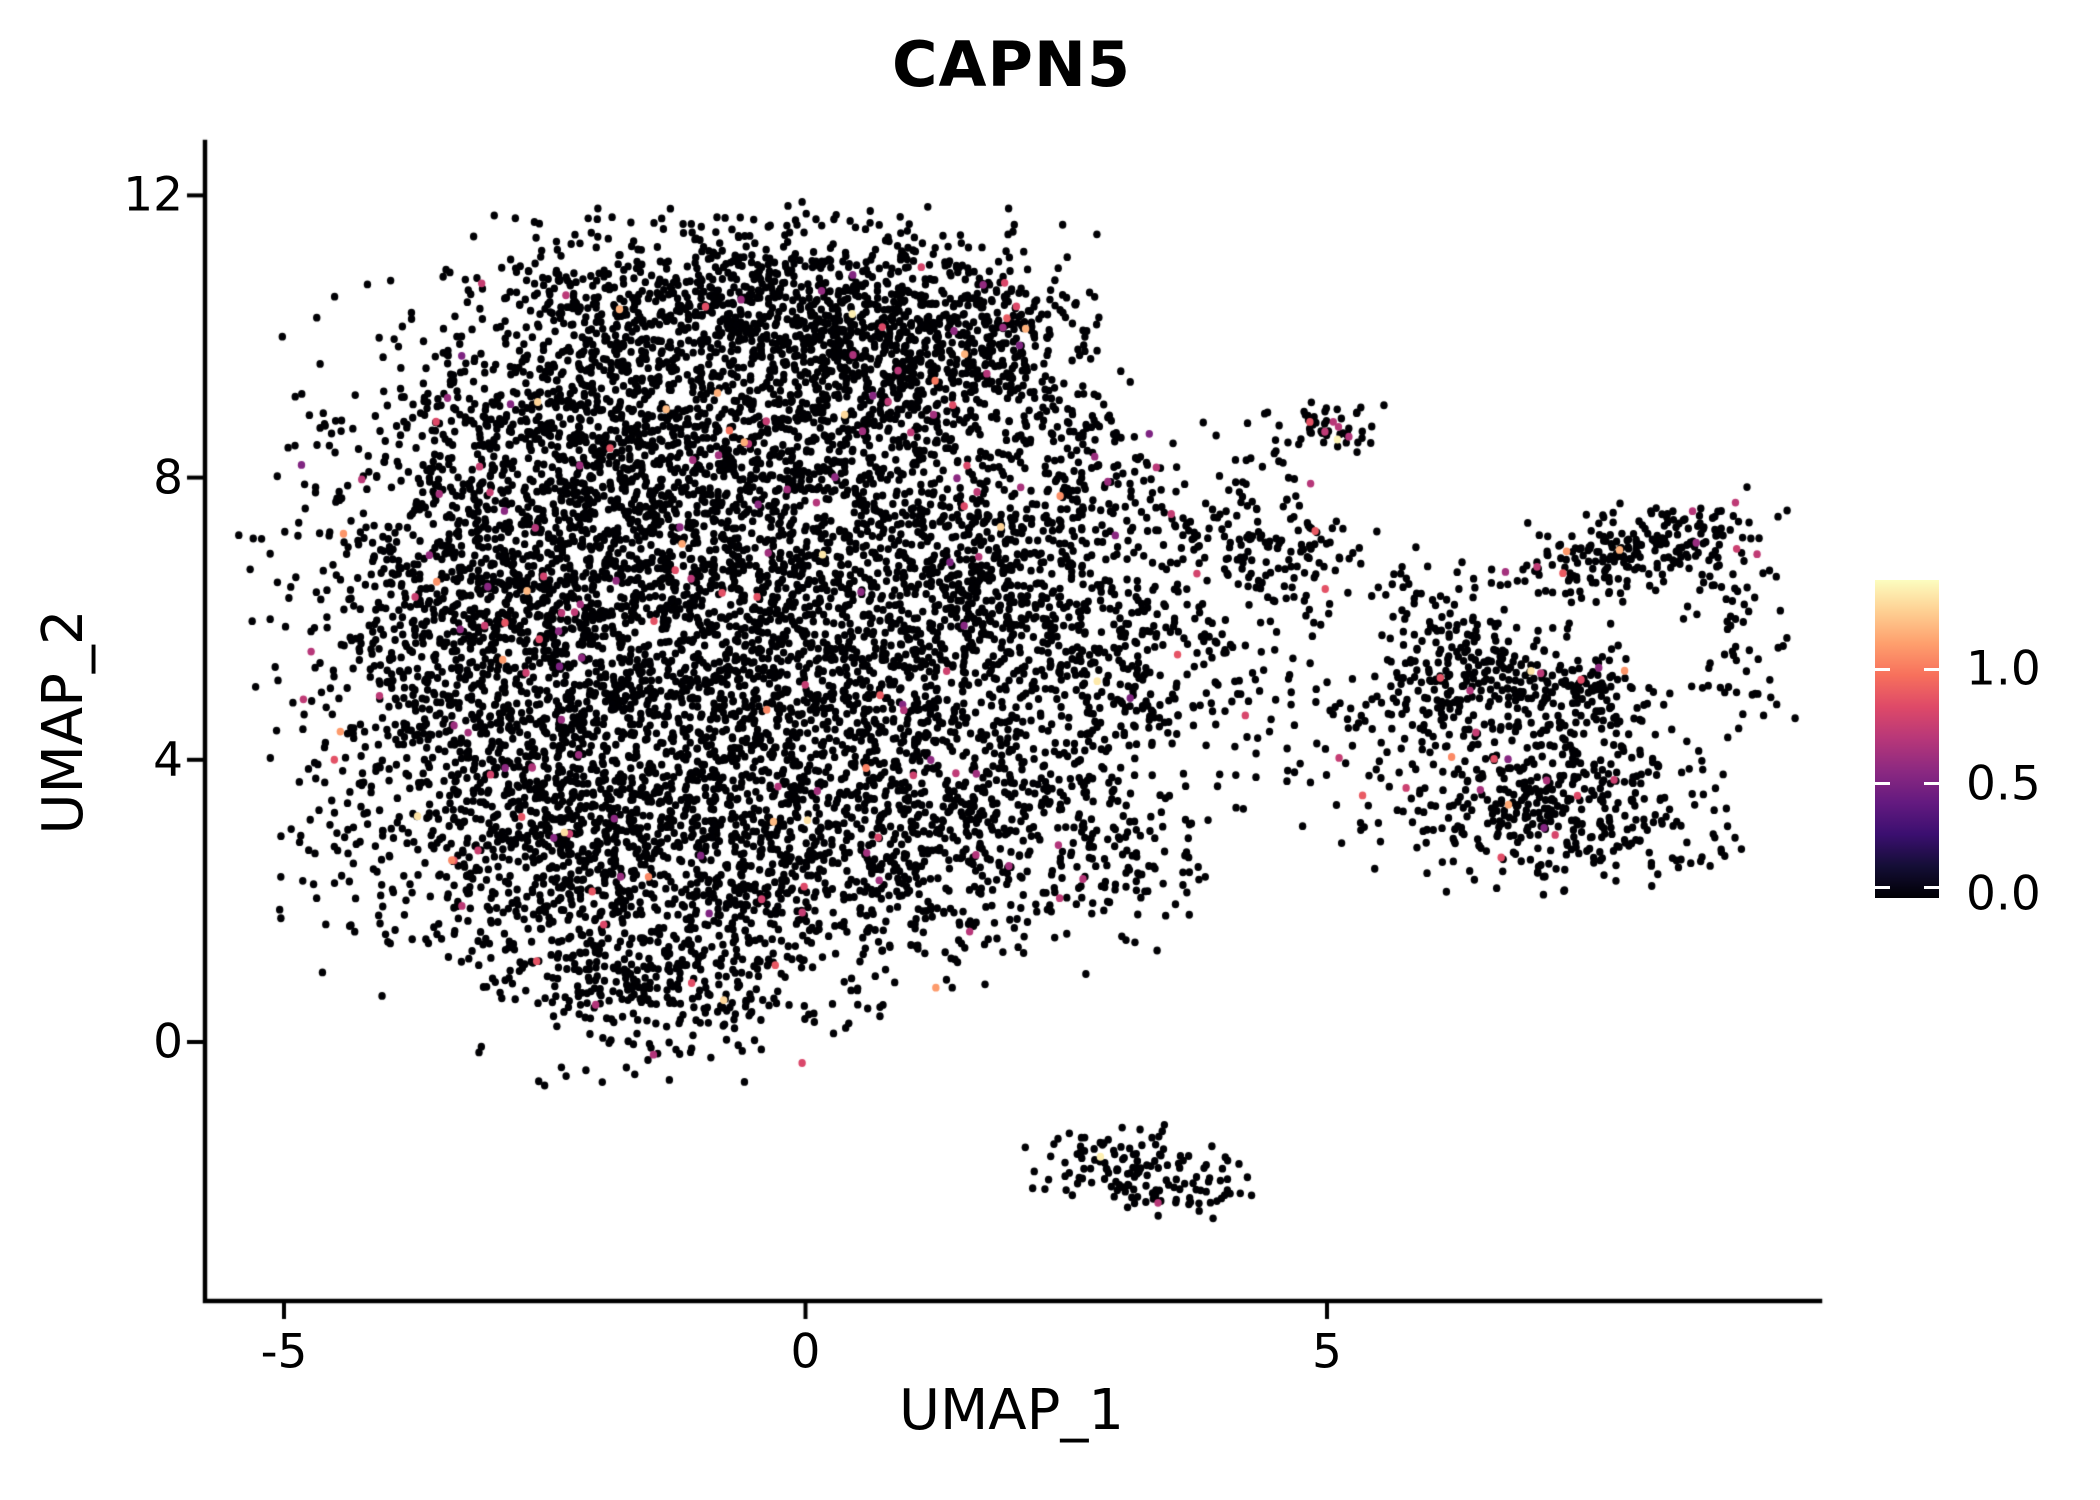 This screenshot has height=1500, width=2100. I want to click on y-tick-label-12: 12, so click(153, 195).